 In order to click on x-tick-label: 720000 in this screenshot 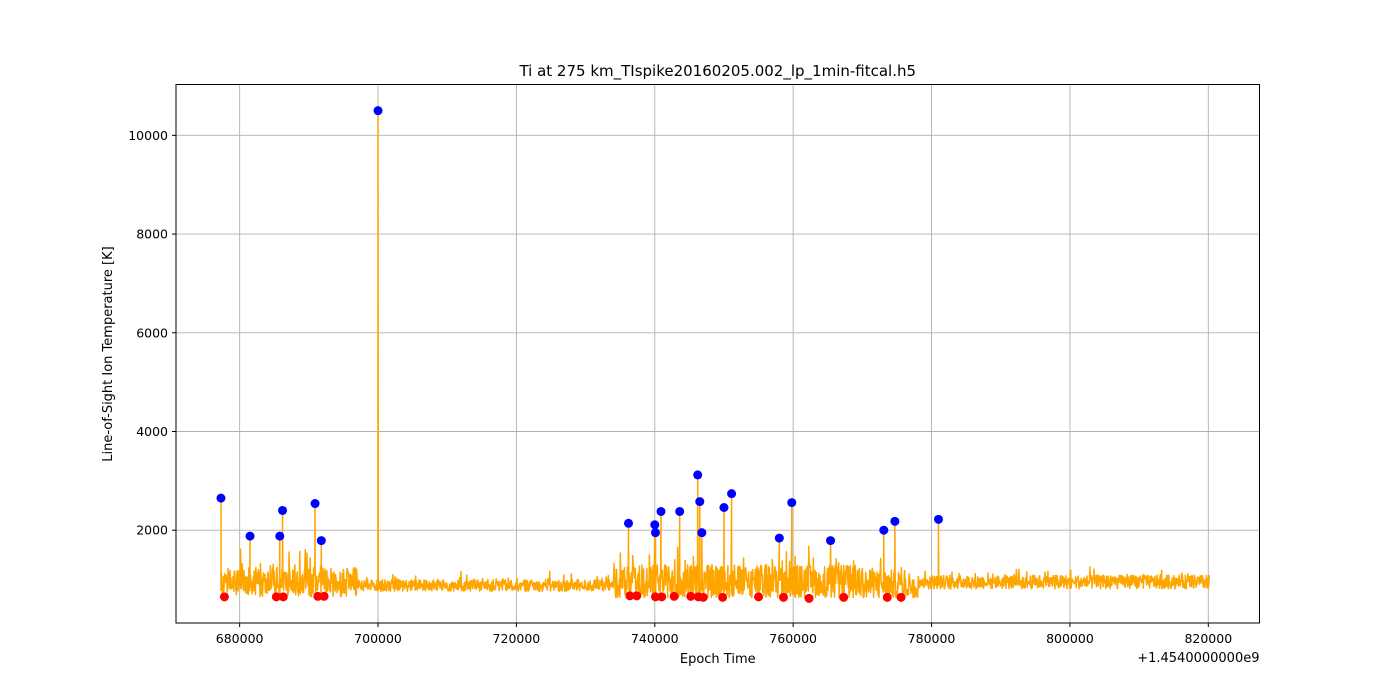, I will do `click(517, 638)`.